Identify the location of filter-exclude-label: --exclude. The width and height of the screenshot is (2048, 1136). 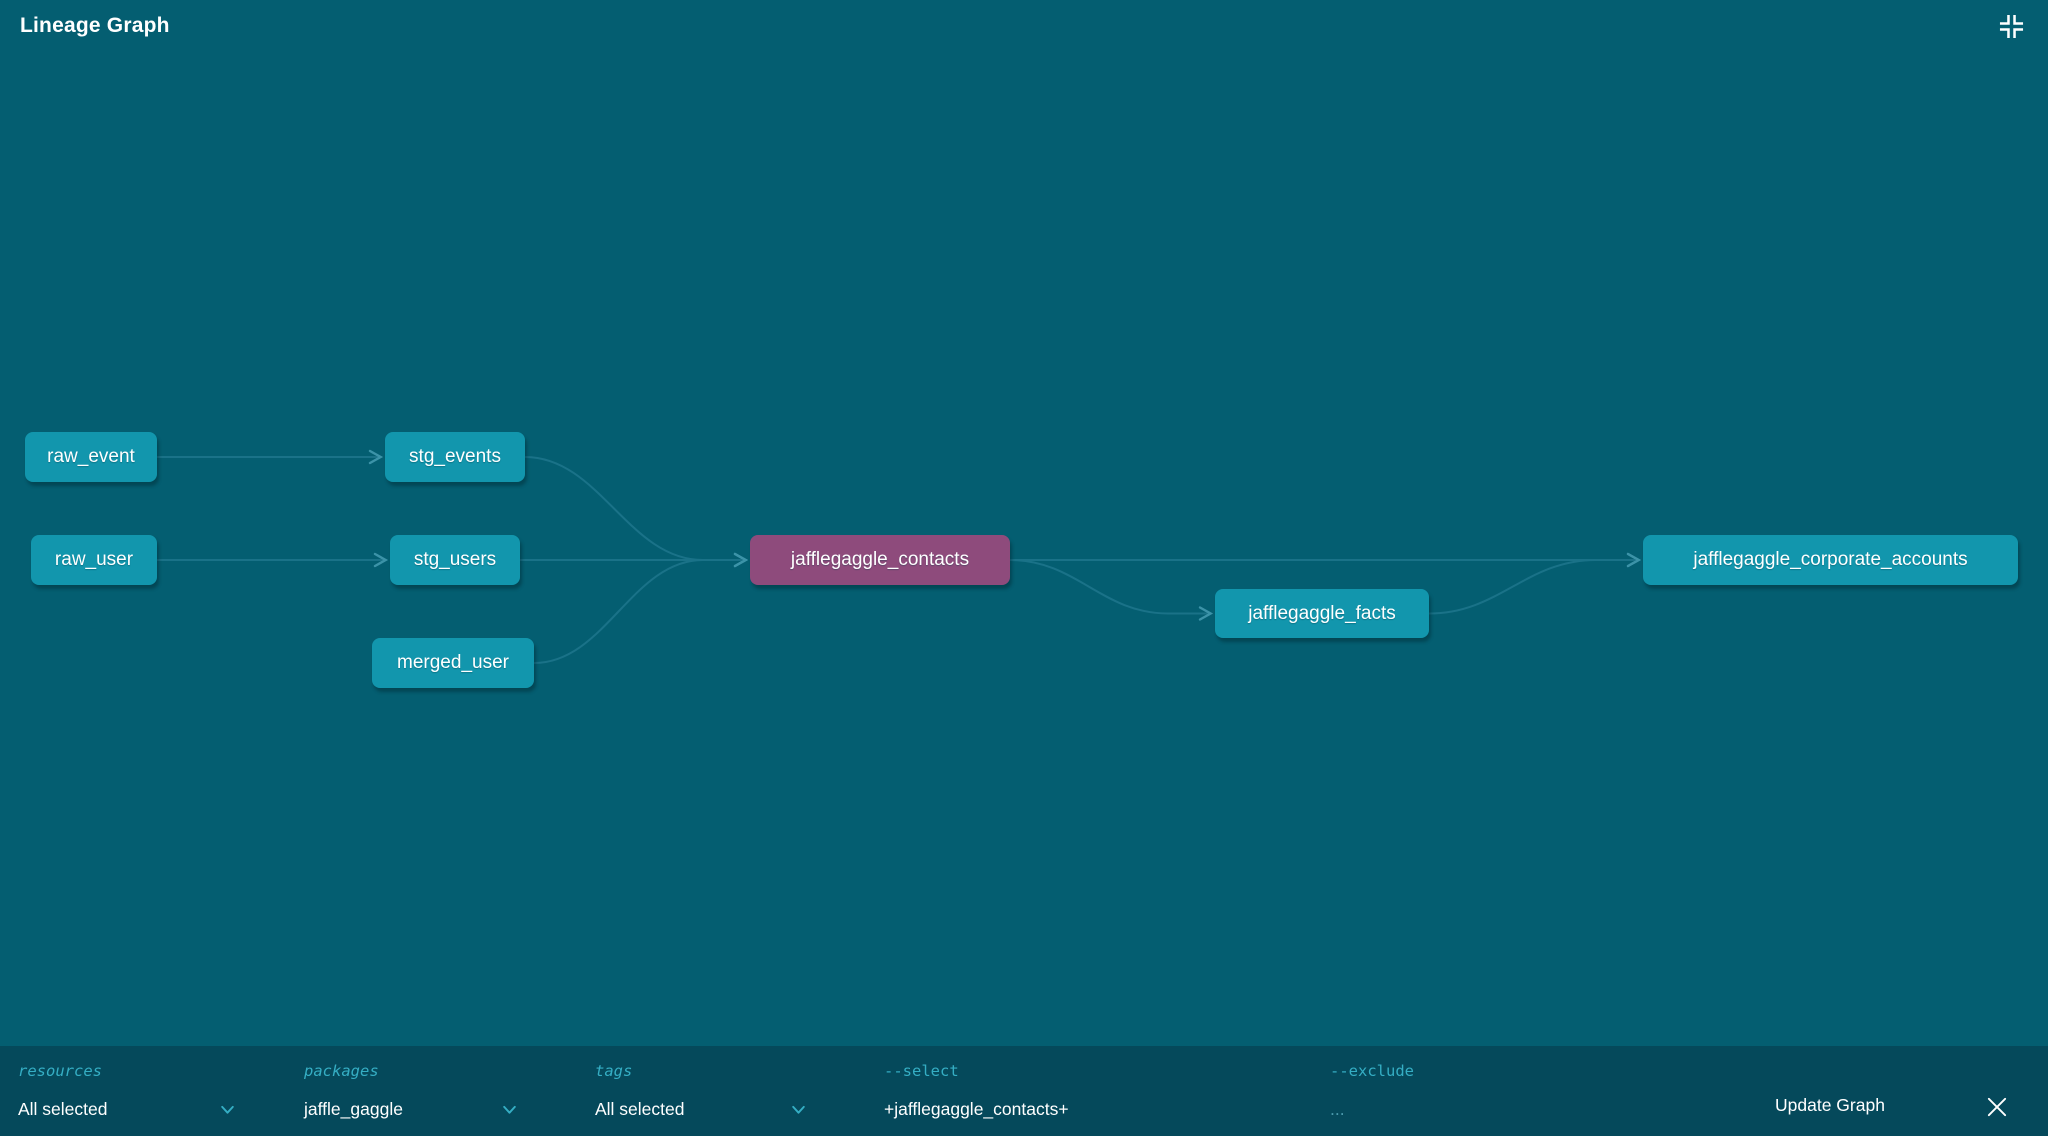
(1372, 1071).